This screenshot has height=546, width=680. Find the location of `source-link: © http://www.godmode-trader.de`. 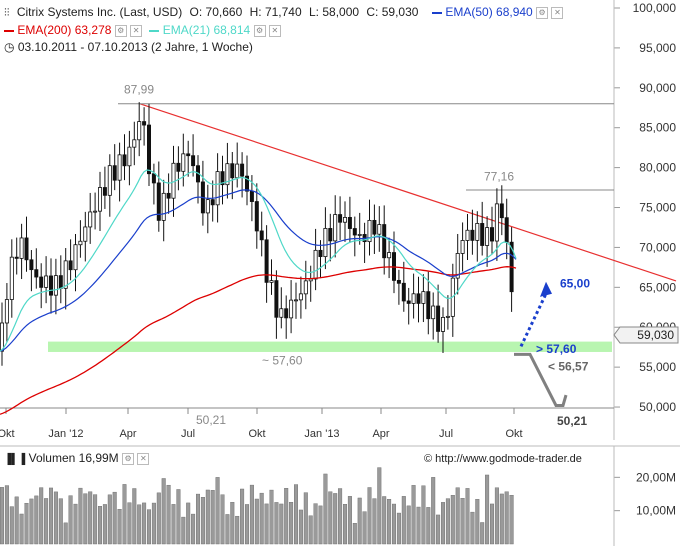

source-link: © http://www.godmode-trader.de is located at coordinates (503, 459).